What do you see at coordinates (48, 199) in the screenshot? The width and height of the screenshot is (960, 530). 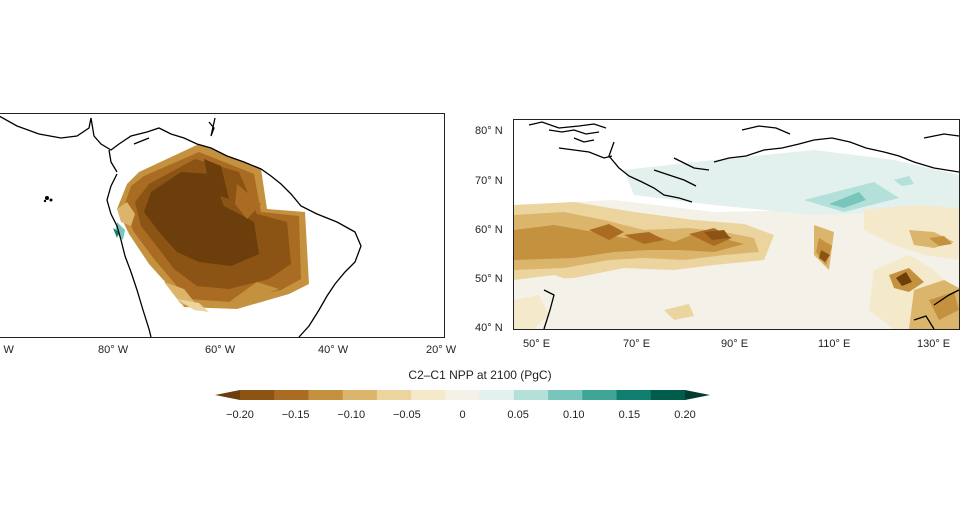 I see `galapagos-islands` at bounding box center [48, 199].